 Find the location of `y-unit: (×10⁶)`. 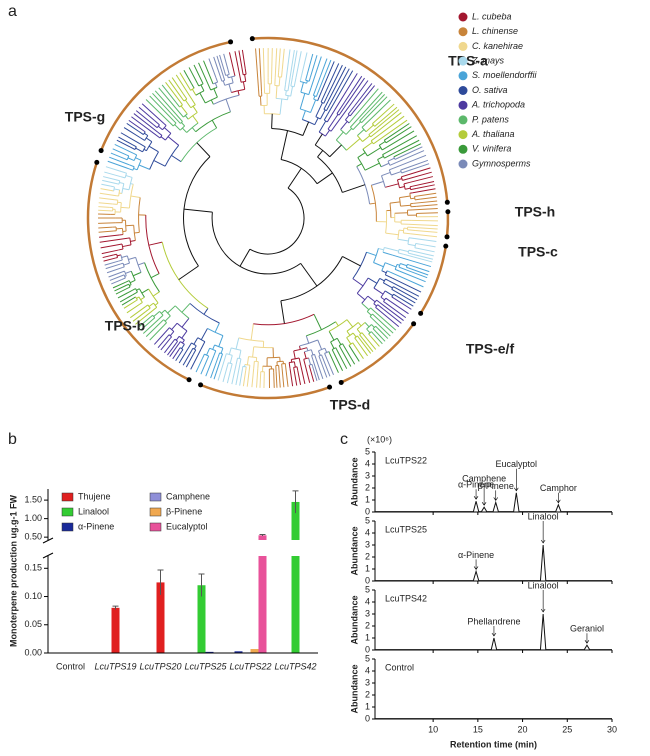

y-unit: (×10⁶) is located at coordinates (379, 439).